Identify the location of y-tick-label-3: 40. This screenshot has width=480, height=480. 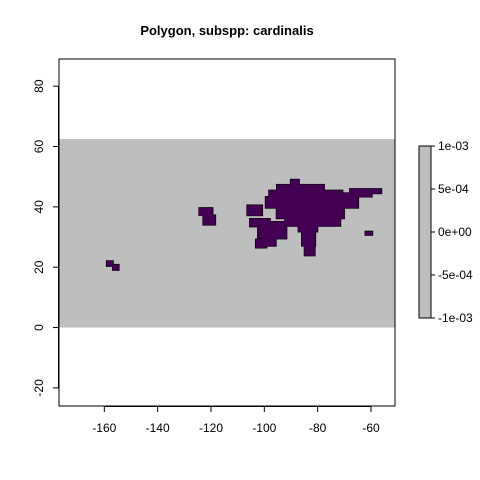
(39, 207).